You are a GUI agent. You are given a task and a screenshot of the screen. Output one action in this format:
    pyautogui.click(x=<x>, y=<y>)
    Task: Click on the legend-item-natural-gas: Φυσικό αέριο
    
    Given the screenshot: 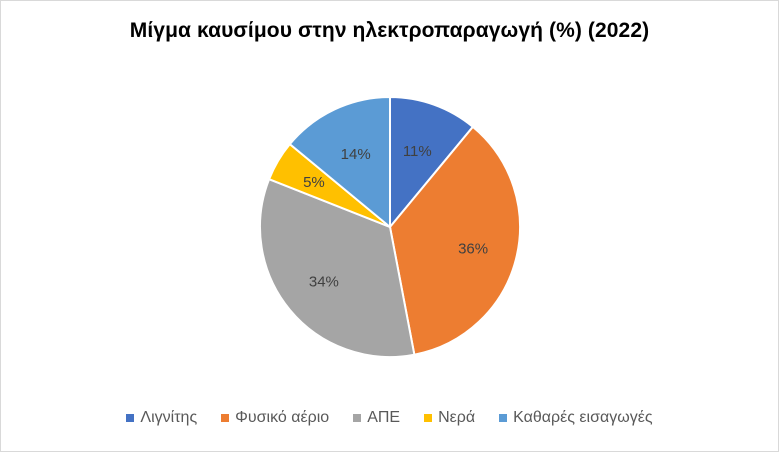 What is the action you would take?
    pyautogui.click(x=275, y=418)
    